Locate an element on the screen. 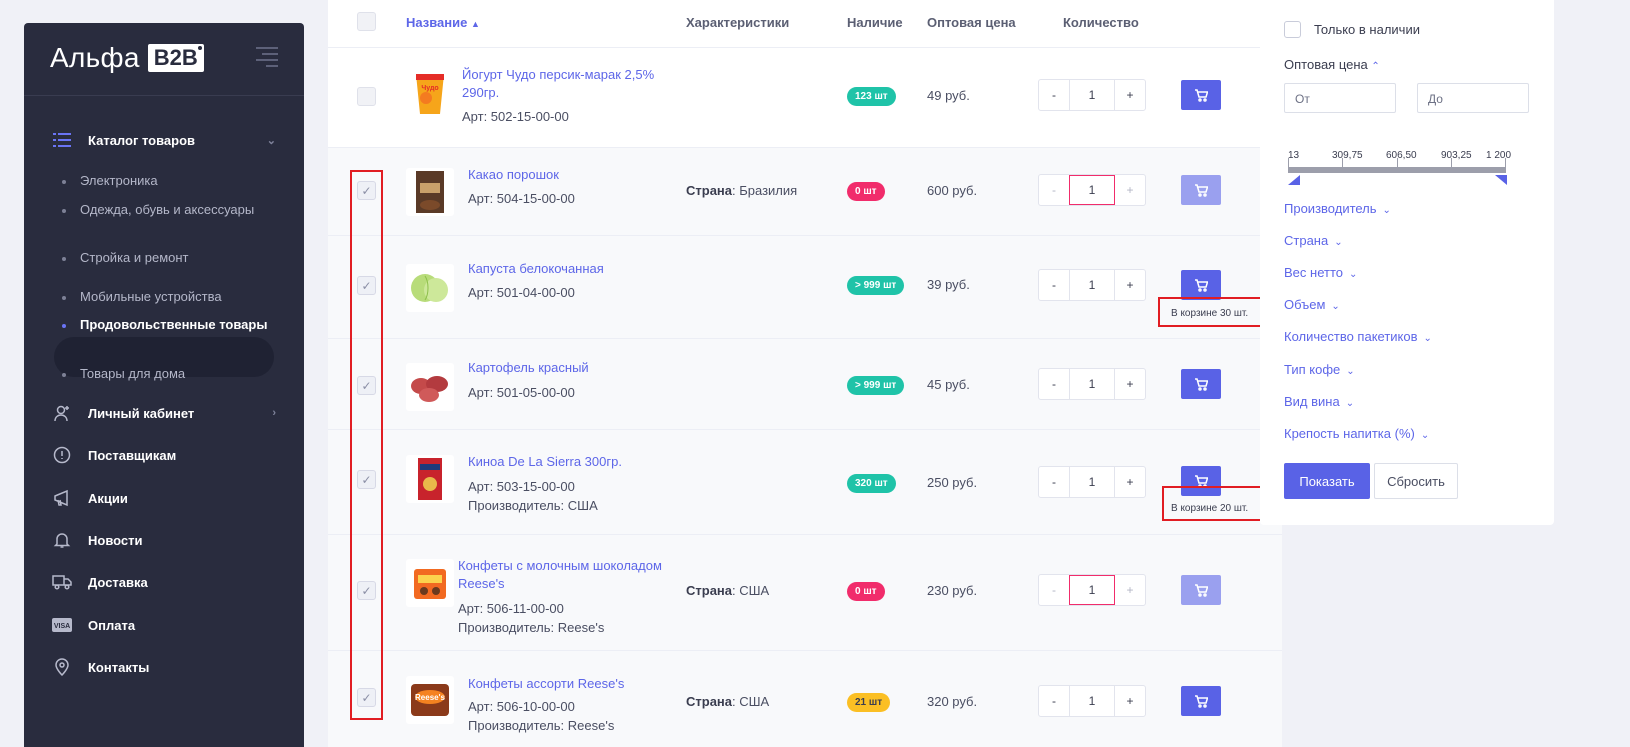  product-name-link: Какао порошок is located at coordinates (513, 174).